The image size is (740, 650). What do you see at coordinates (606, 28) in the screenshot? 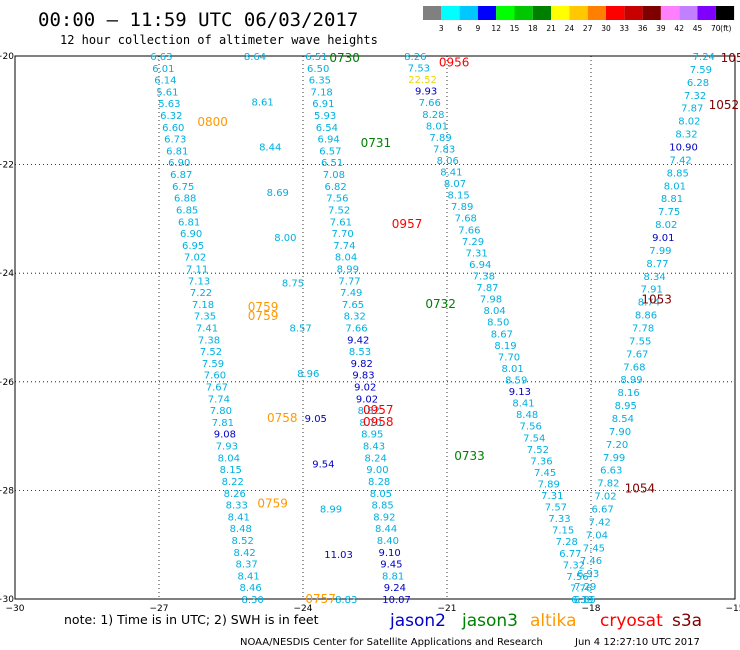
I see `scale-label: 30` at bounding box center [606, 28].